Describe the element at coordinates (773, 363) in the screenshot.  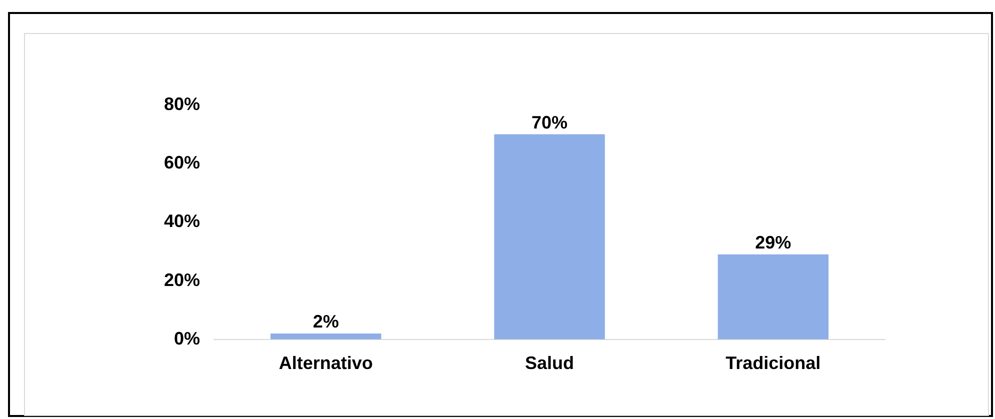
I see `x-tick-label: Tradicional` at that location.